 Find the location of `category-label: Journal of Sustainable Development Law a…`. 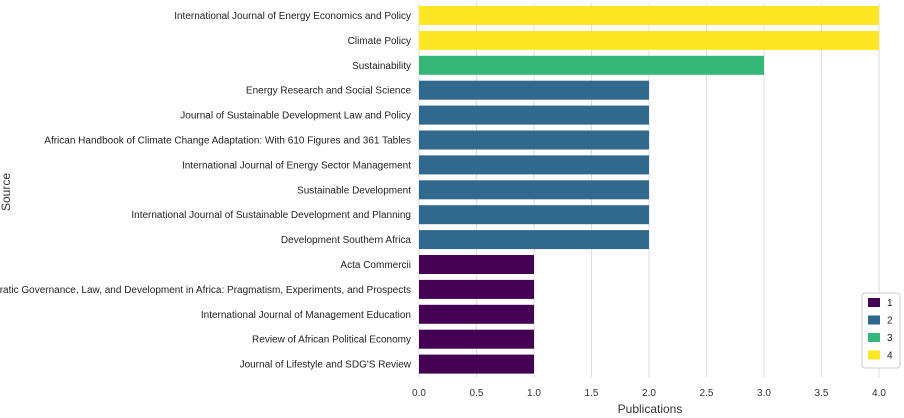

category-label: Journal of Sustainable Development Law a… is located at coordinates (295, 116).